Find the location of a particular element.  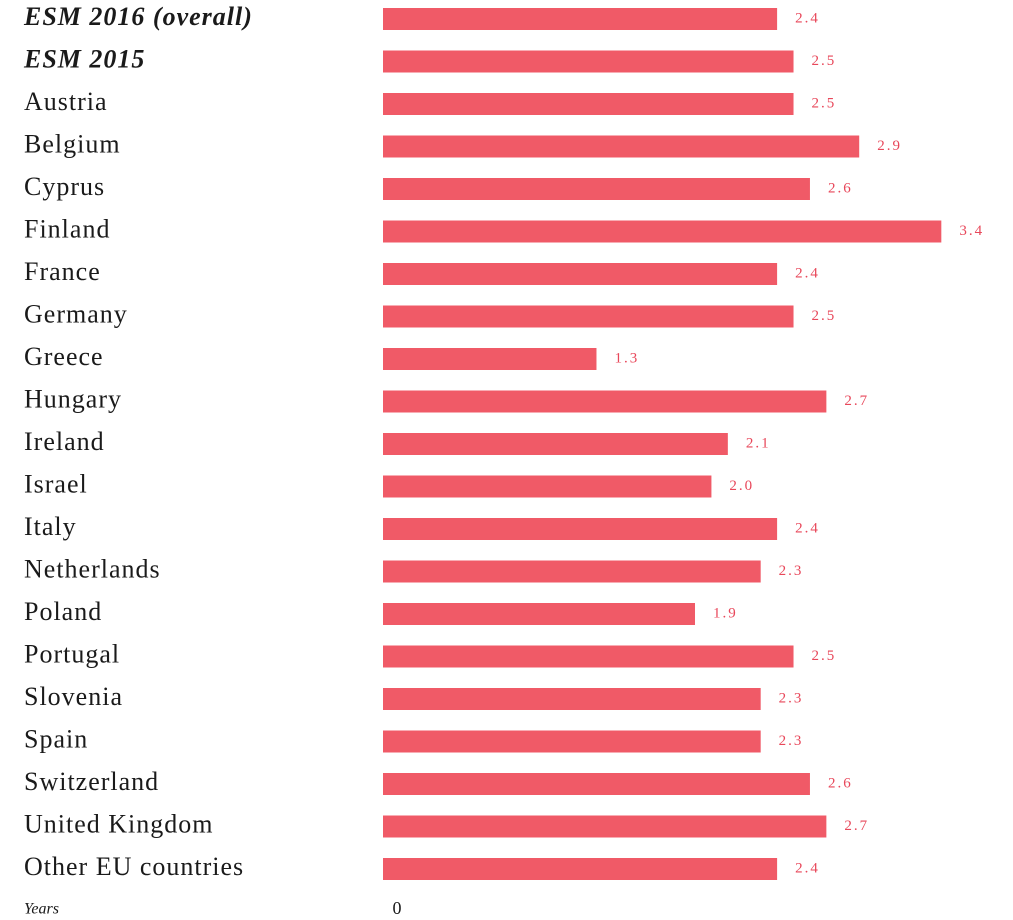

value-label: 1.3 is located at coordinates (626, 358).